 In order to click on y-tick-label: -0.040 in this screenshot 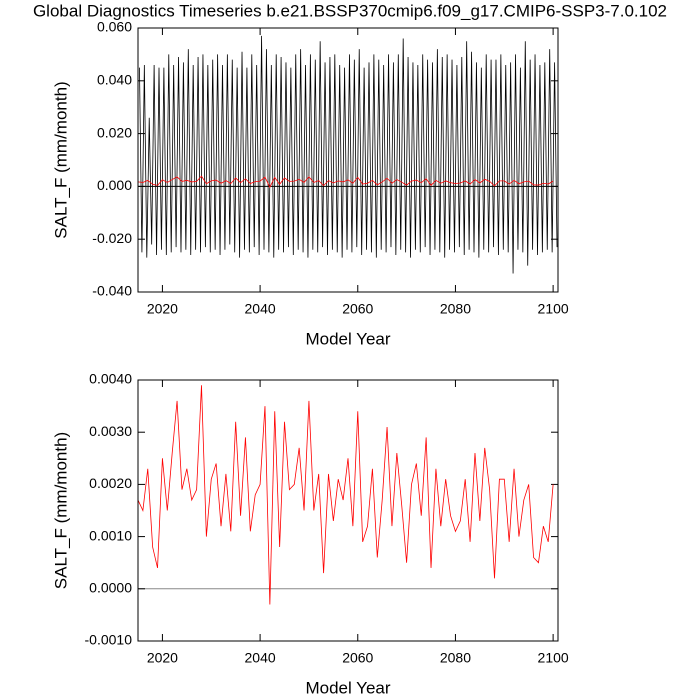, I will do `click(112, 291)`.